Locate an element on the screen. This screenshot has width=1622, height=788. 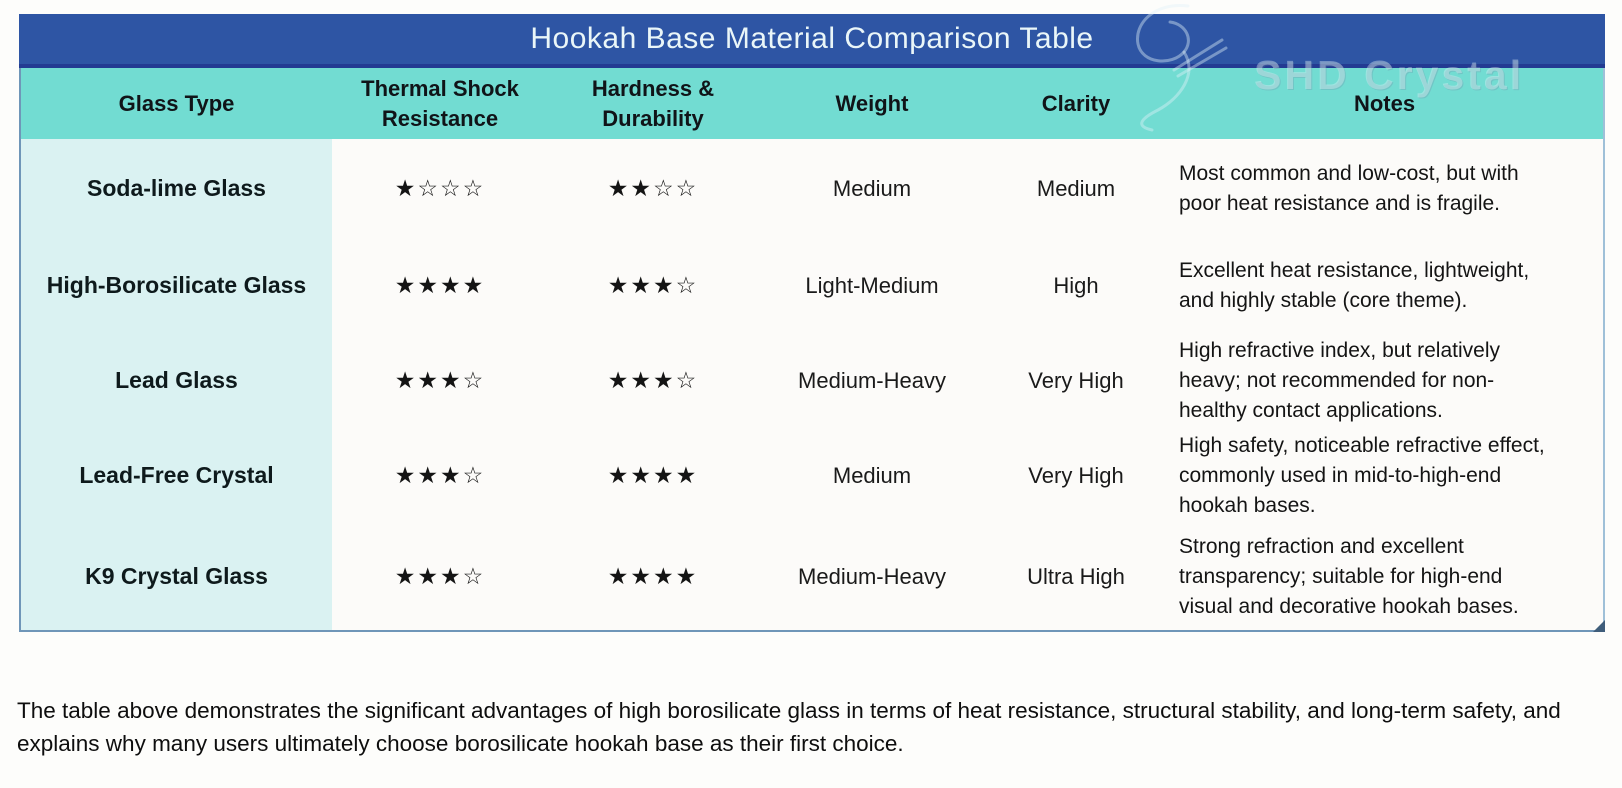
glass-type-cell: Soda-lime Glass is located at coordinates (176, 188).